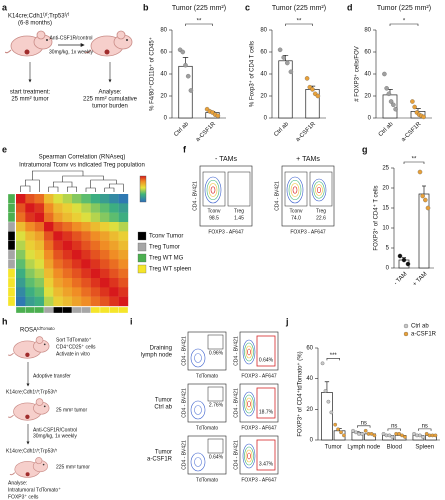 This screenshot has height=500, width=445. What do you see at coordinates (110, 100) in the screenshot?
I see `analyse-note: 225 mm² cumulative` at bounding box center [110, 100].